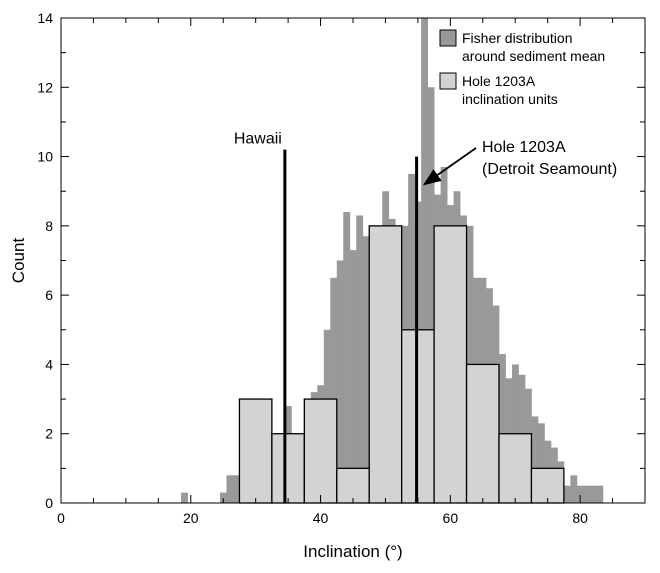 The image size is (660, 573). What do you see at coordinates (524, 147) in the screenshot?
I see `hole-1203a-label: Hole 1203A` at bounding box center [524, 147].